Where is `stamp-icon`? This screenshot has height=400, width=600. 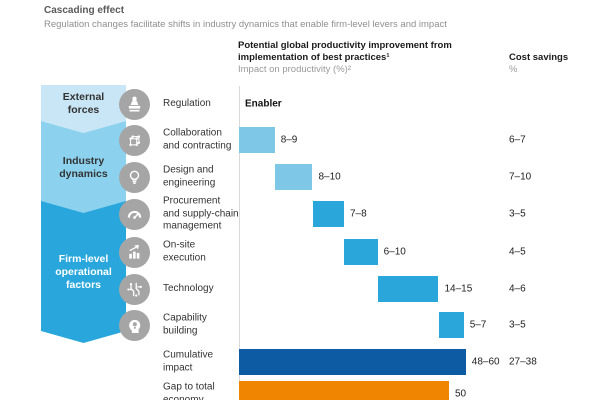 stamp-icon is located at coordinates (134, 104).